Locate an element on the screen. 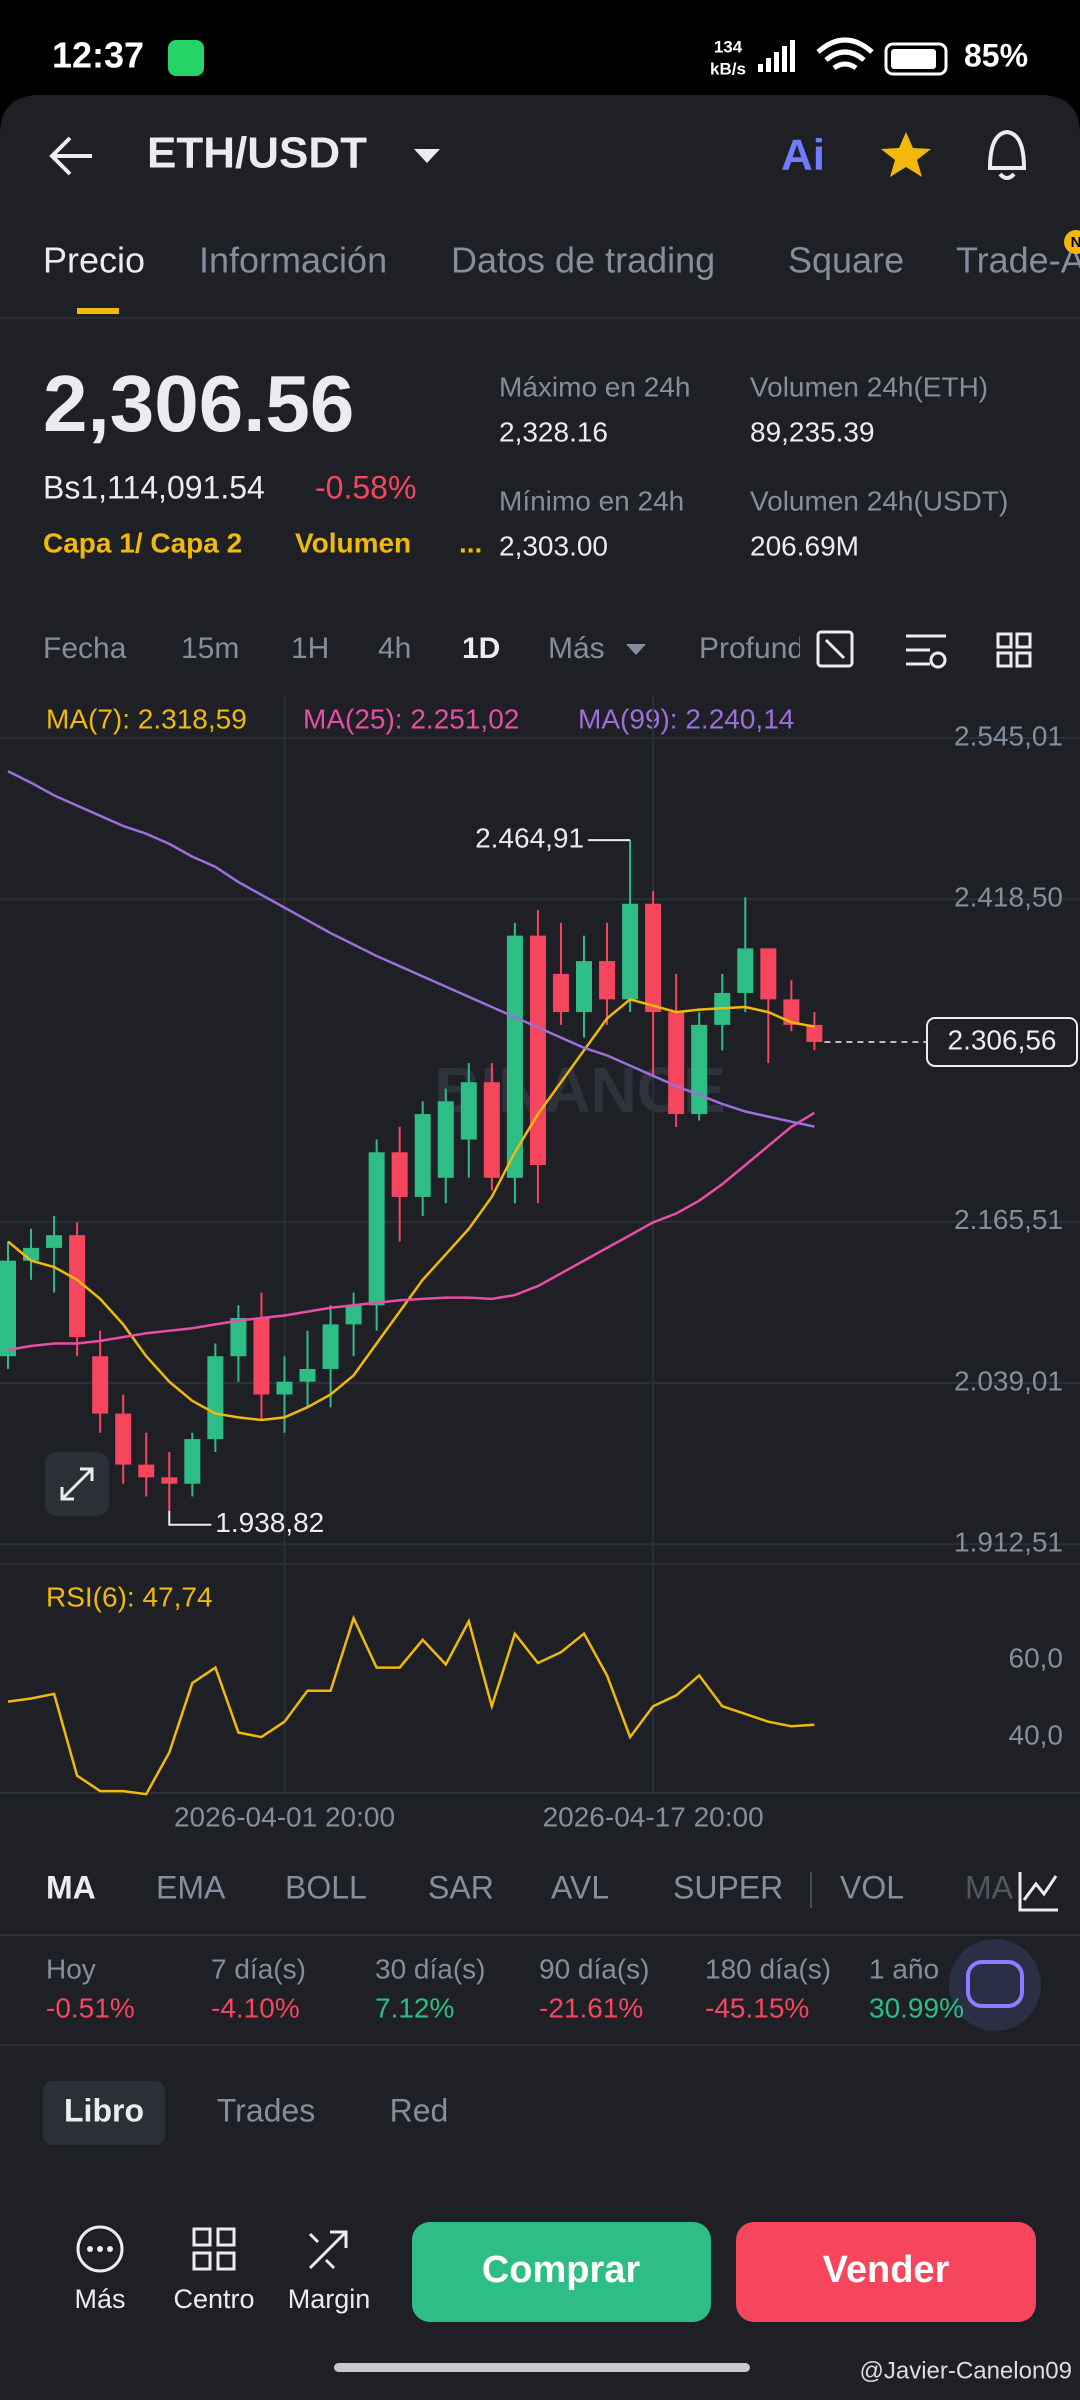  y-tick-label: 2.418,50 is located at coordinates (1008, 897).